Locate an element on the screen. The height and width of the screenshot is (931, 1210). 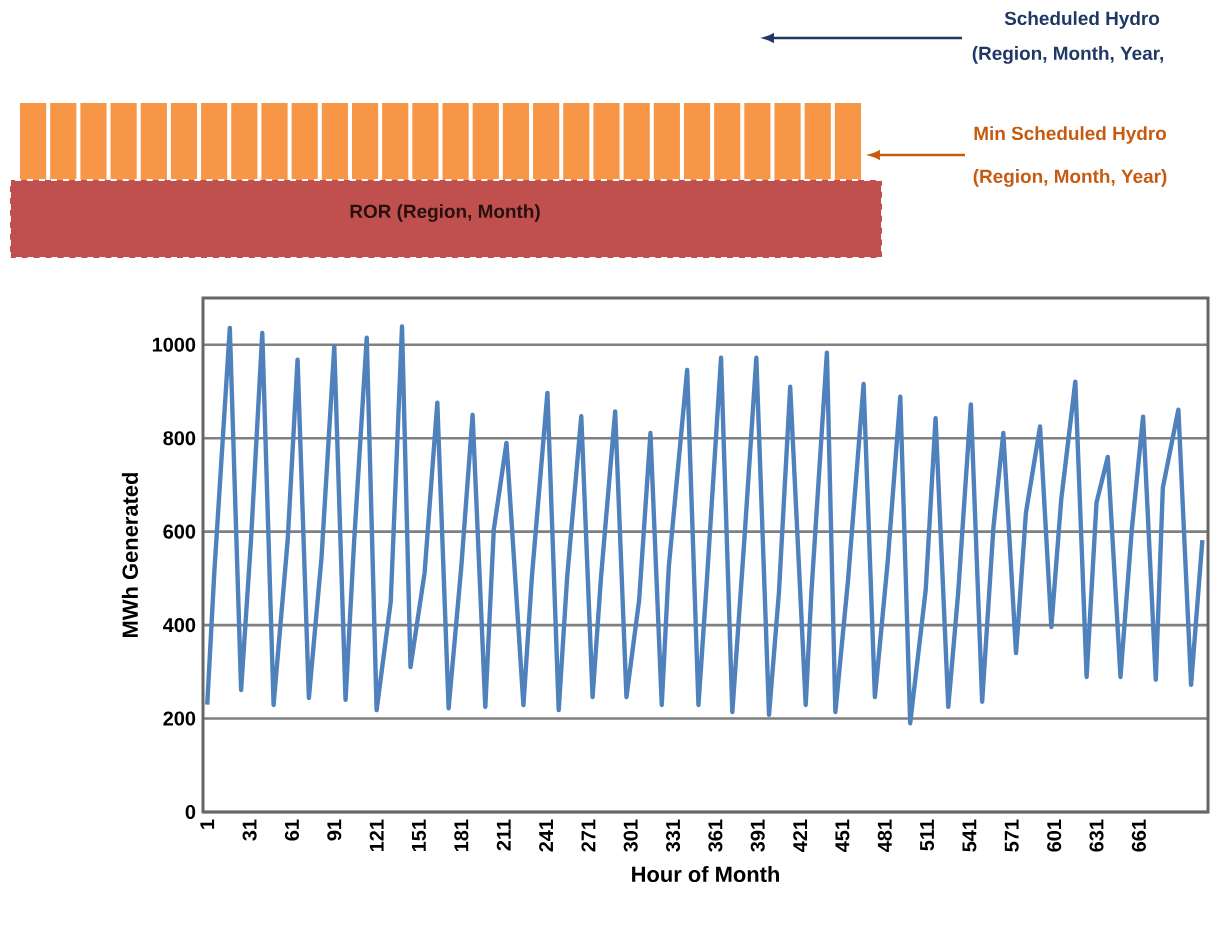
y-tick-label: 0 is located at coordinates (190, 812).